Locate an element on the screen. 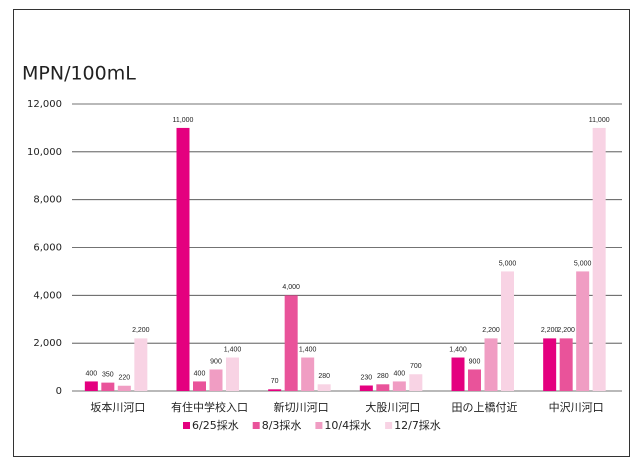  value-label: 70 is located at coordinates (275, 381).